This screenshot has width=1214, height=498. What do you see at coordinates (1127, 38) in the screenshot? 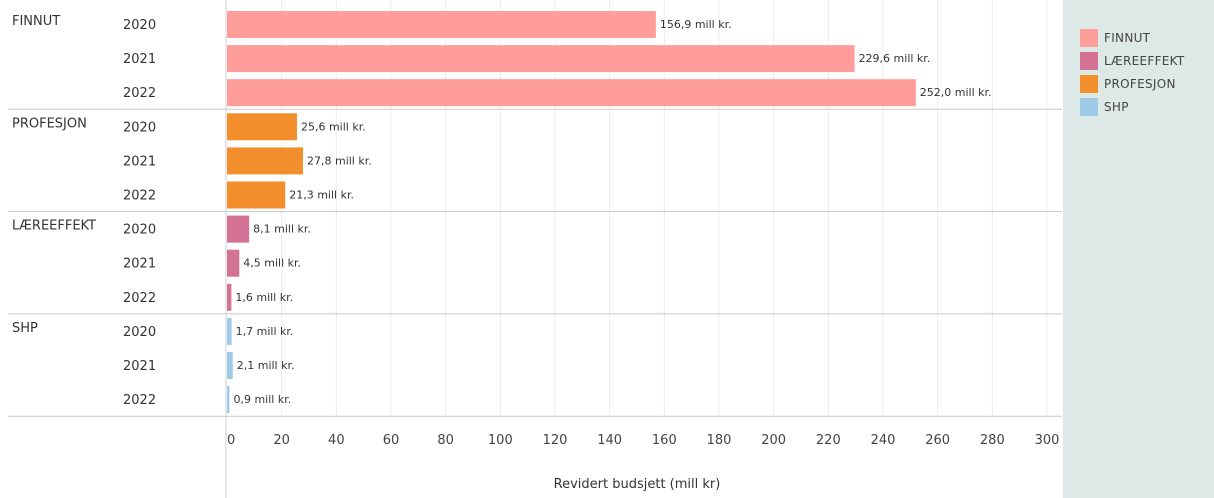
I see `legend-label: FINNUT` at bounding box center [1127, 38].